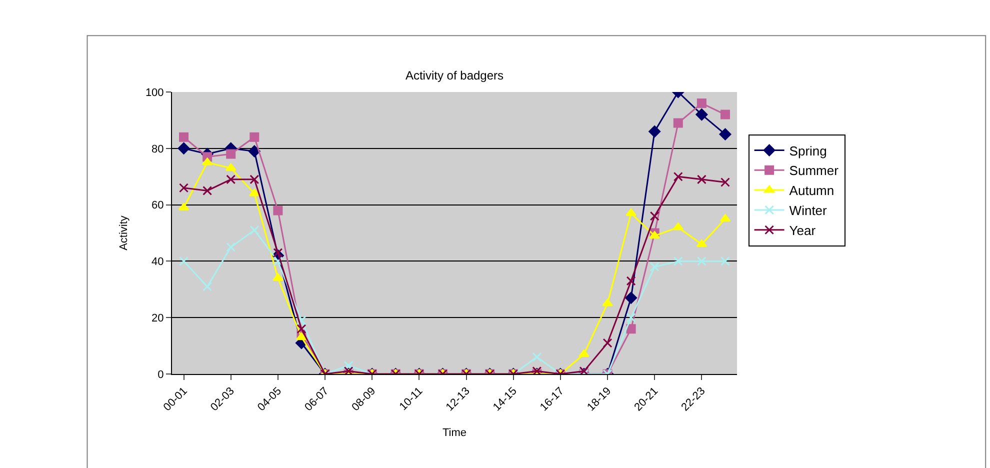 Image resolution: width=990 pixels, height=468 pixels. Describe the element at coordinates (154, 92) in the screenshot. I see `y-tick-label: 100` at that location.